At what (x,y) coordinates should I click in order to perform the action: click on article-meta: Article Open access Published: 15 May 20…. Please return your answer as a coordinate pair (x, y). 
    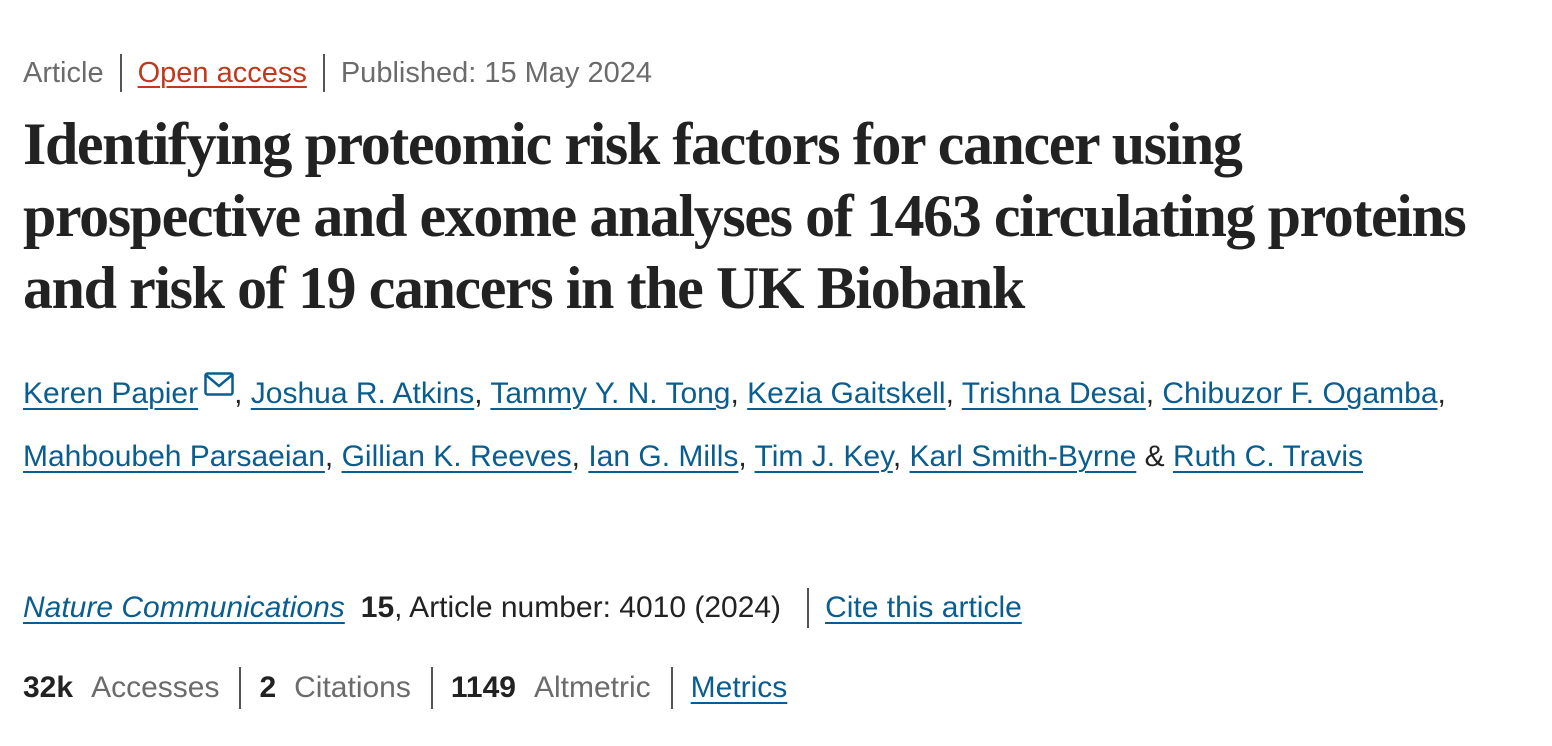
    Looking at the image, I should click on (337, 73).